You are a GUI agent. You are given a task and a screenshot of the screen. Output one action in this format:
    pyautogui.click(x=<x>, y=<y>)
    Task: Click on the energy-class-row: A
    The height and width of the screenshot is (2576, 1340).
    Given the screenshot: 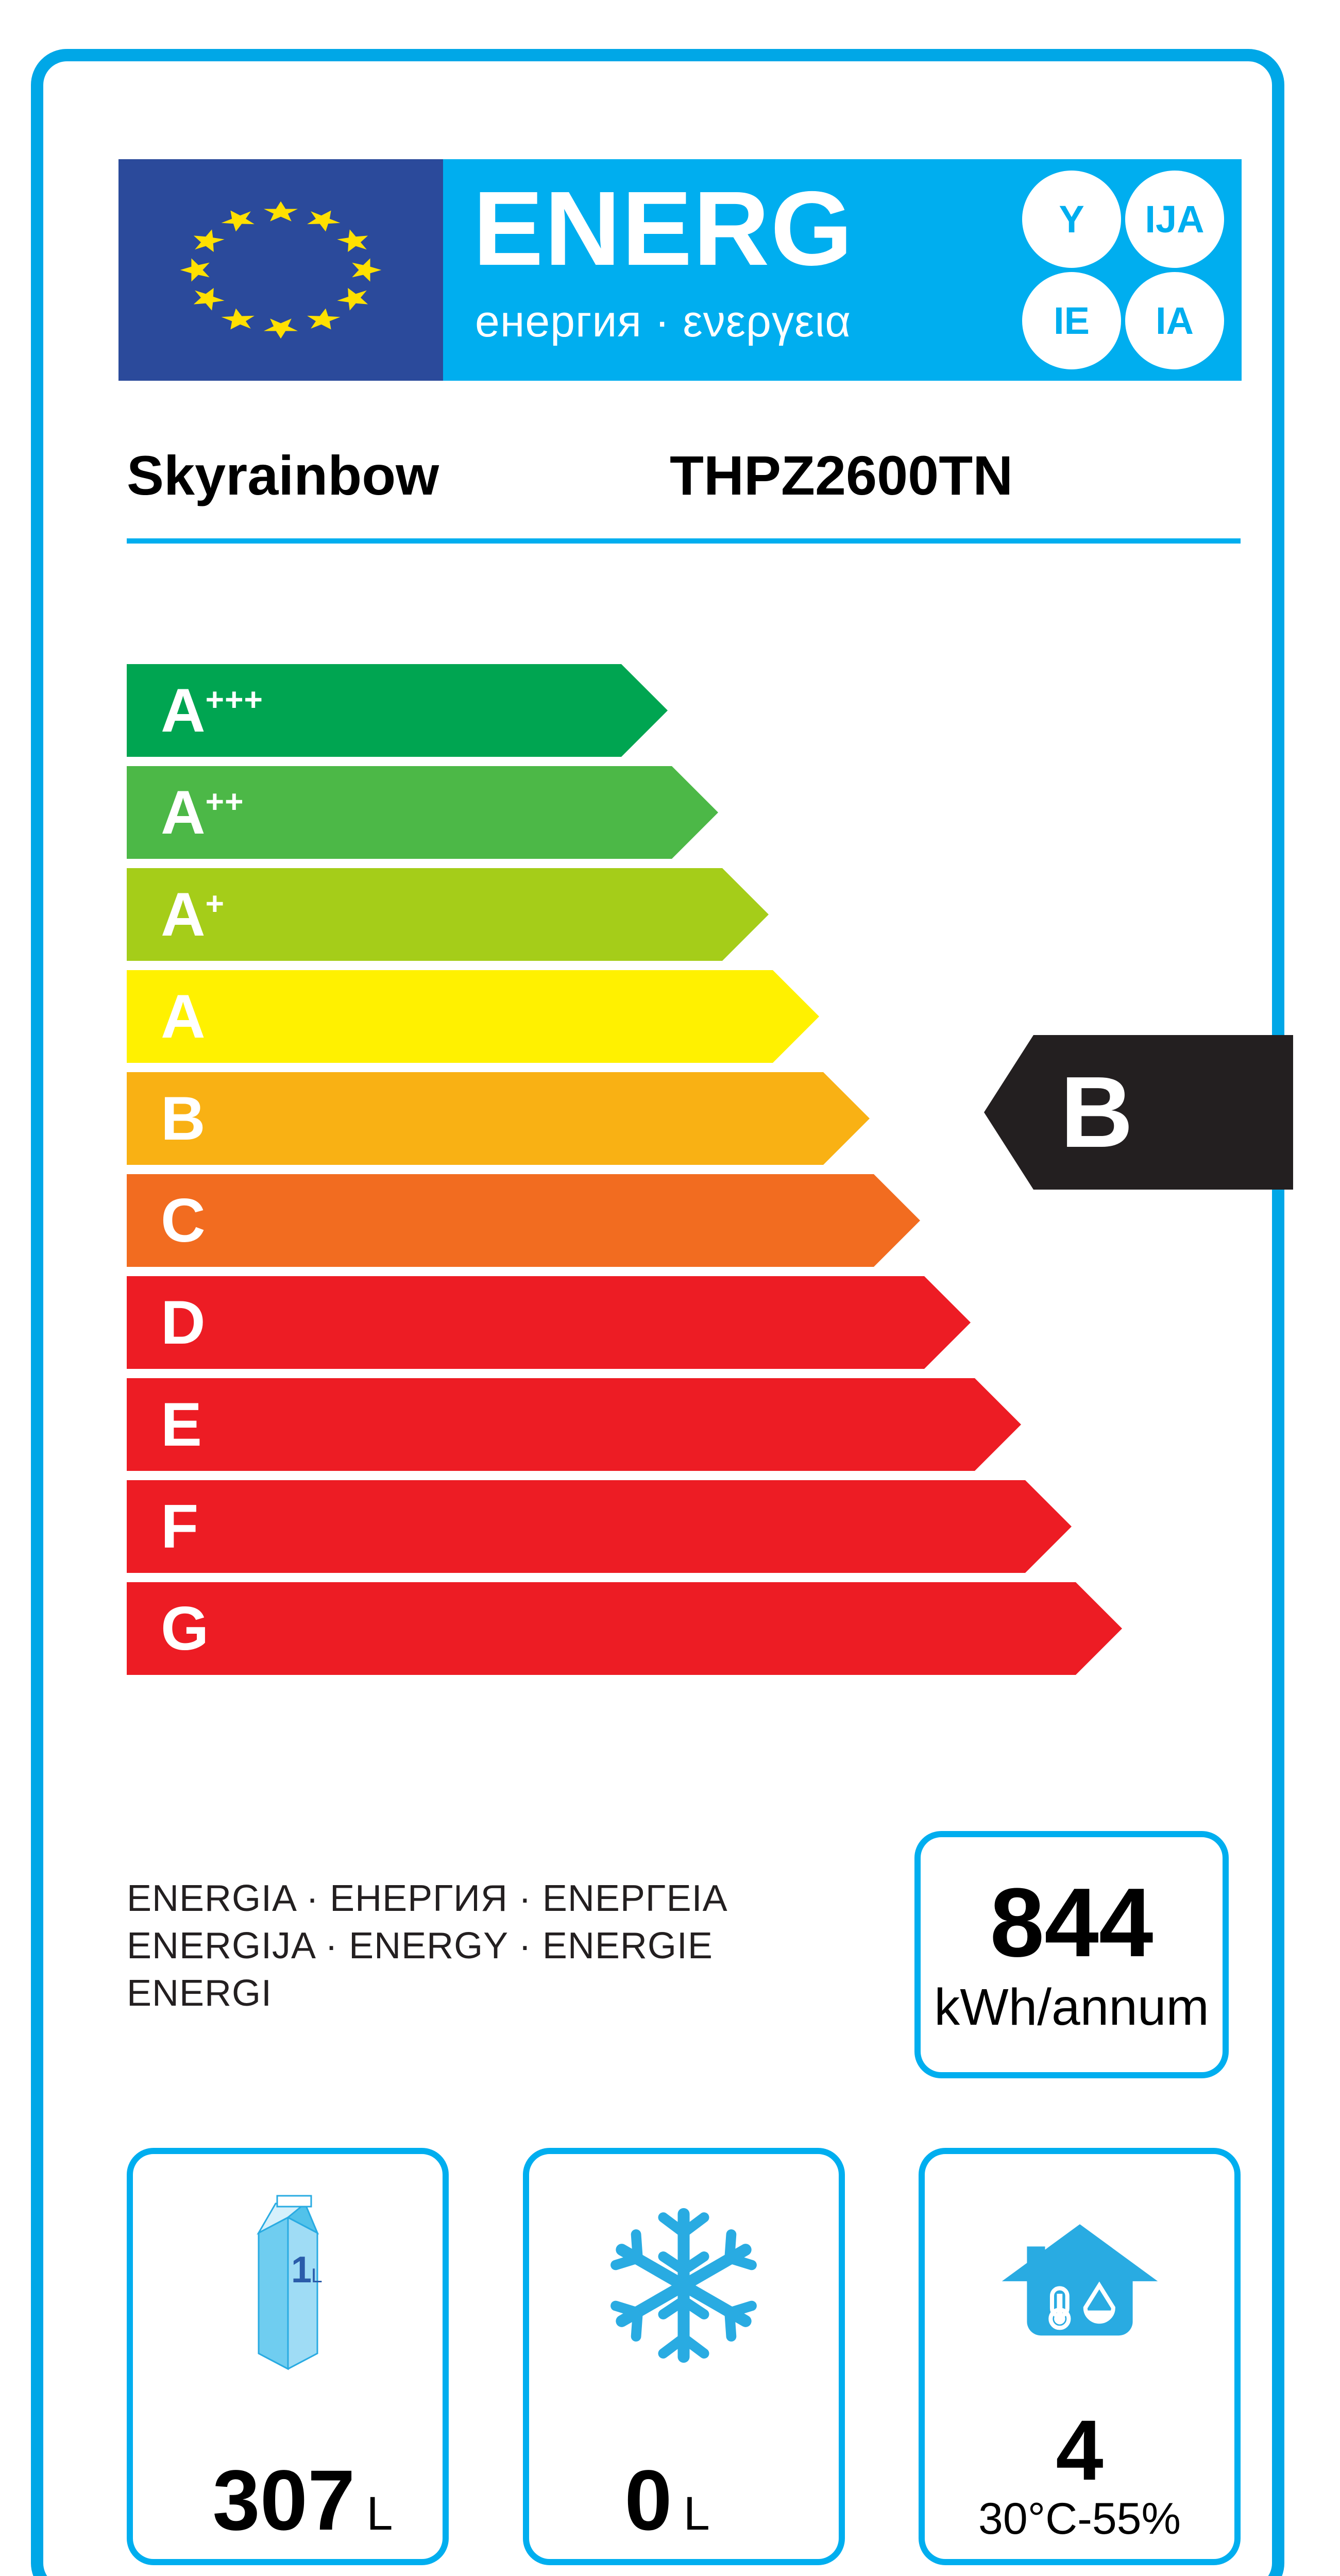 What is the action you would take?
    pyautogui.click(x=684, y=1017)
    